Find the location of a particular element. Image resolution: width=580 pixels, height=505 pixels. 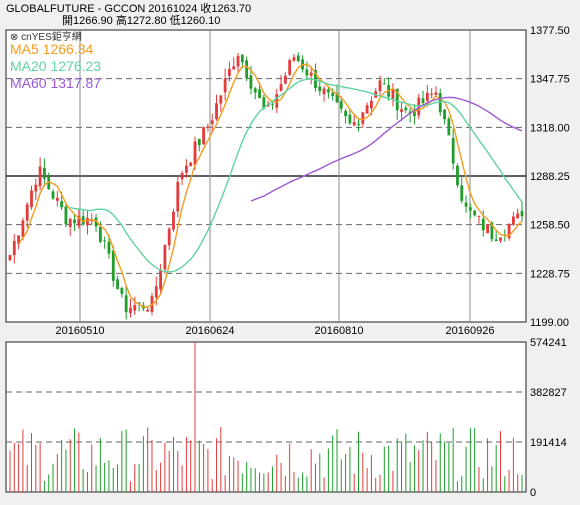

price-tick-label: 1347.75 is located at coordinates (550, 80).